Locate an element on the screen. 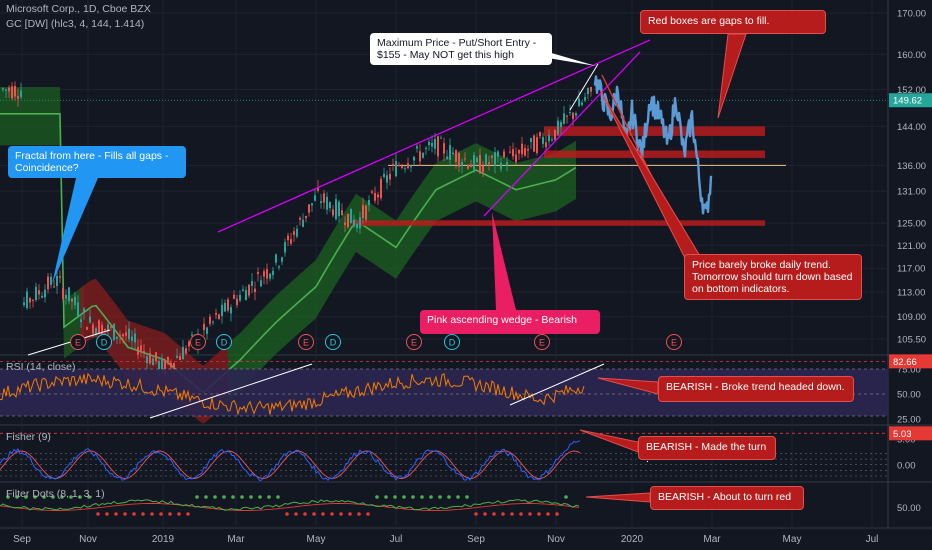 Image resolution: width=932 pixels, height=550 pixels. fisher-note: BEARISH - Made the turn . is located at coordinates (707, 450).